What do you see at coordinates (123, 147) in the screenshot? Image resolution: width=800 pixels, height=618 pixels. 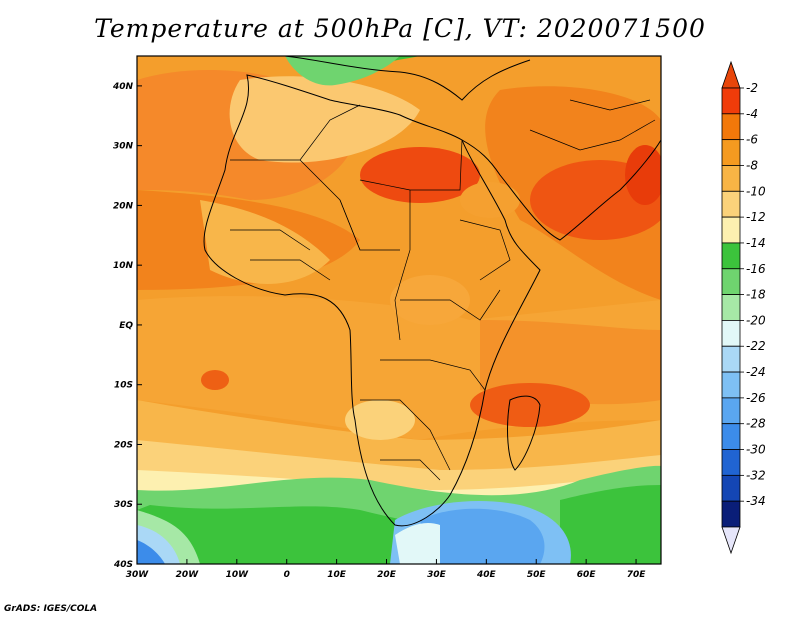 I see `lat-tick-label: 30N` at bounding box center [123, 147].